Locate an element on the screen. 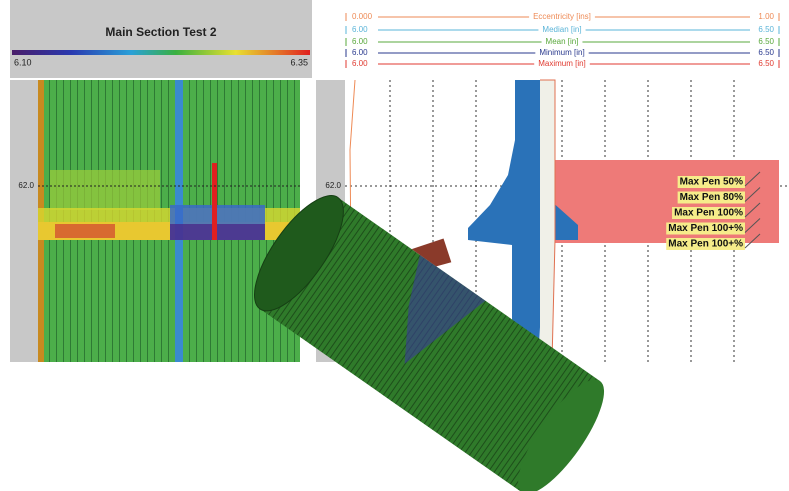  legend-name: Eccentricity [ins] is located at coordinates (562, 16).